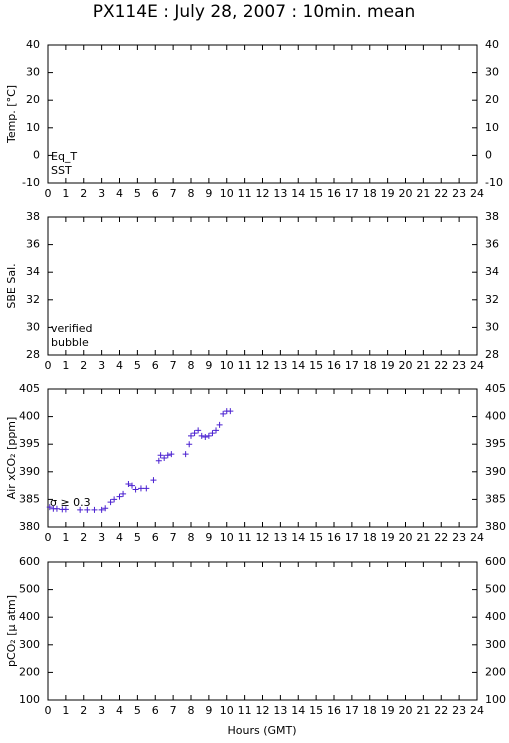  Describe the element at coordinates (173, 710) in the screenshot. I see `x-tick-label: 7` at that location.